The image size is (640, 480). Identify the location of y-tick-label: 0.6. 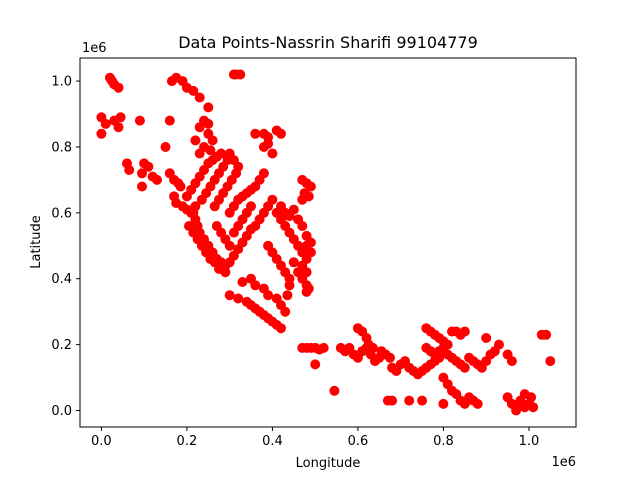
(61, 213).